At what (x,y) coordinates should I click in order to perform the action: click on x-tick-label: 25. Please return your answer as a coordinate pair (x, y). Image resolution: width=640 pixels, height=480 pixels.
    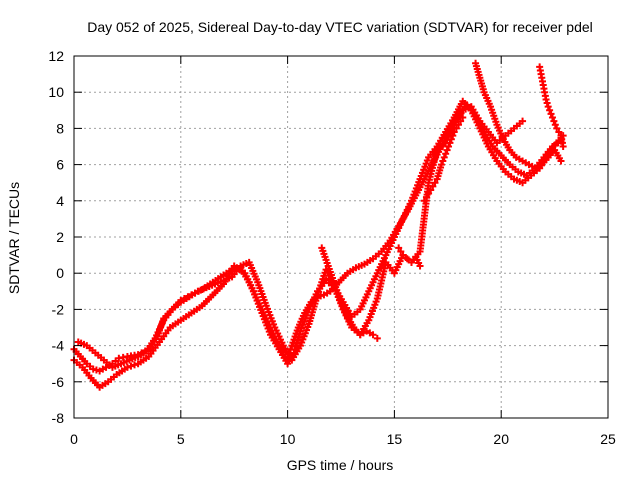
    Looking at the image, I should click on (608, 439).